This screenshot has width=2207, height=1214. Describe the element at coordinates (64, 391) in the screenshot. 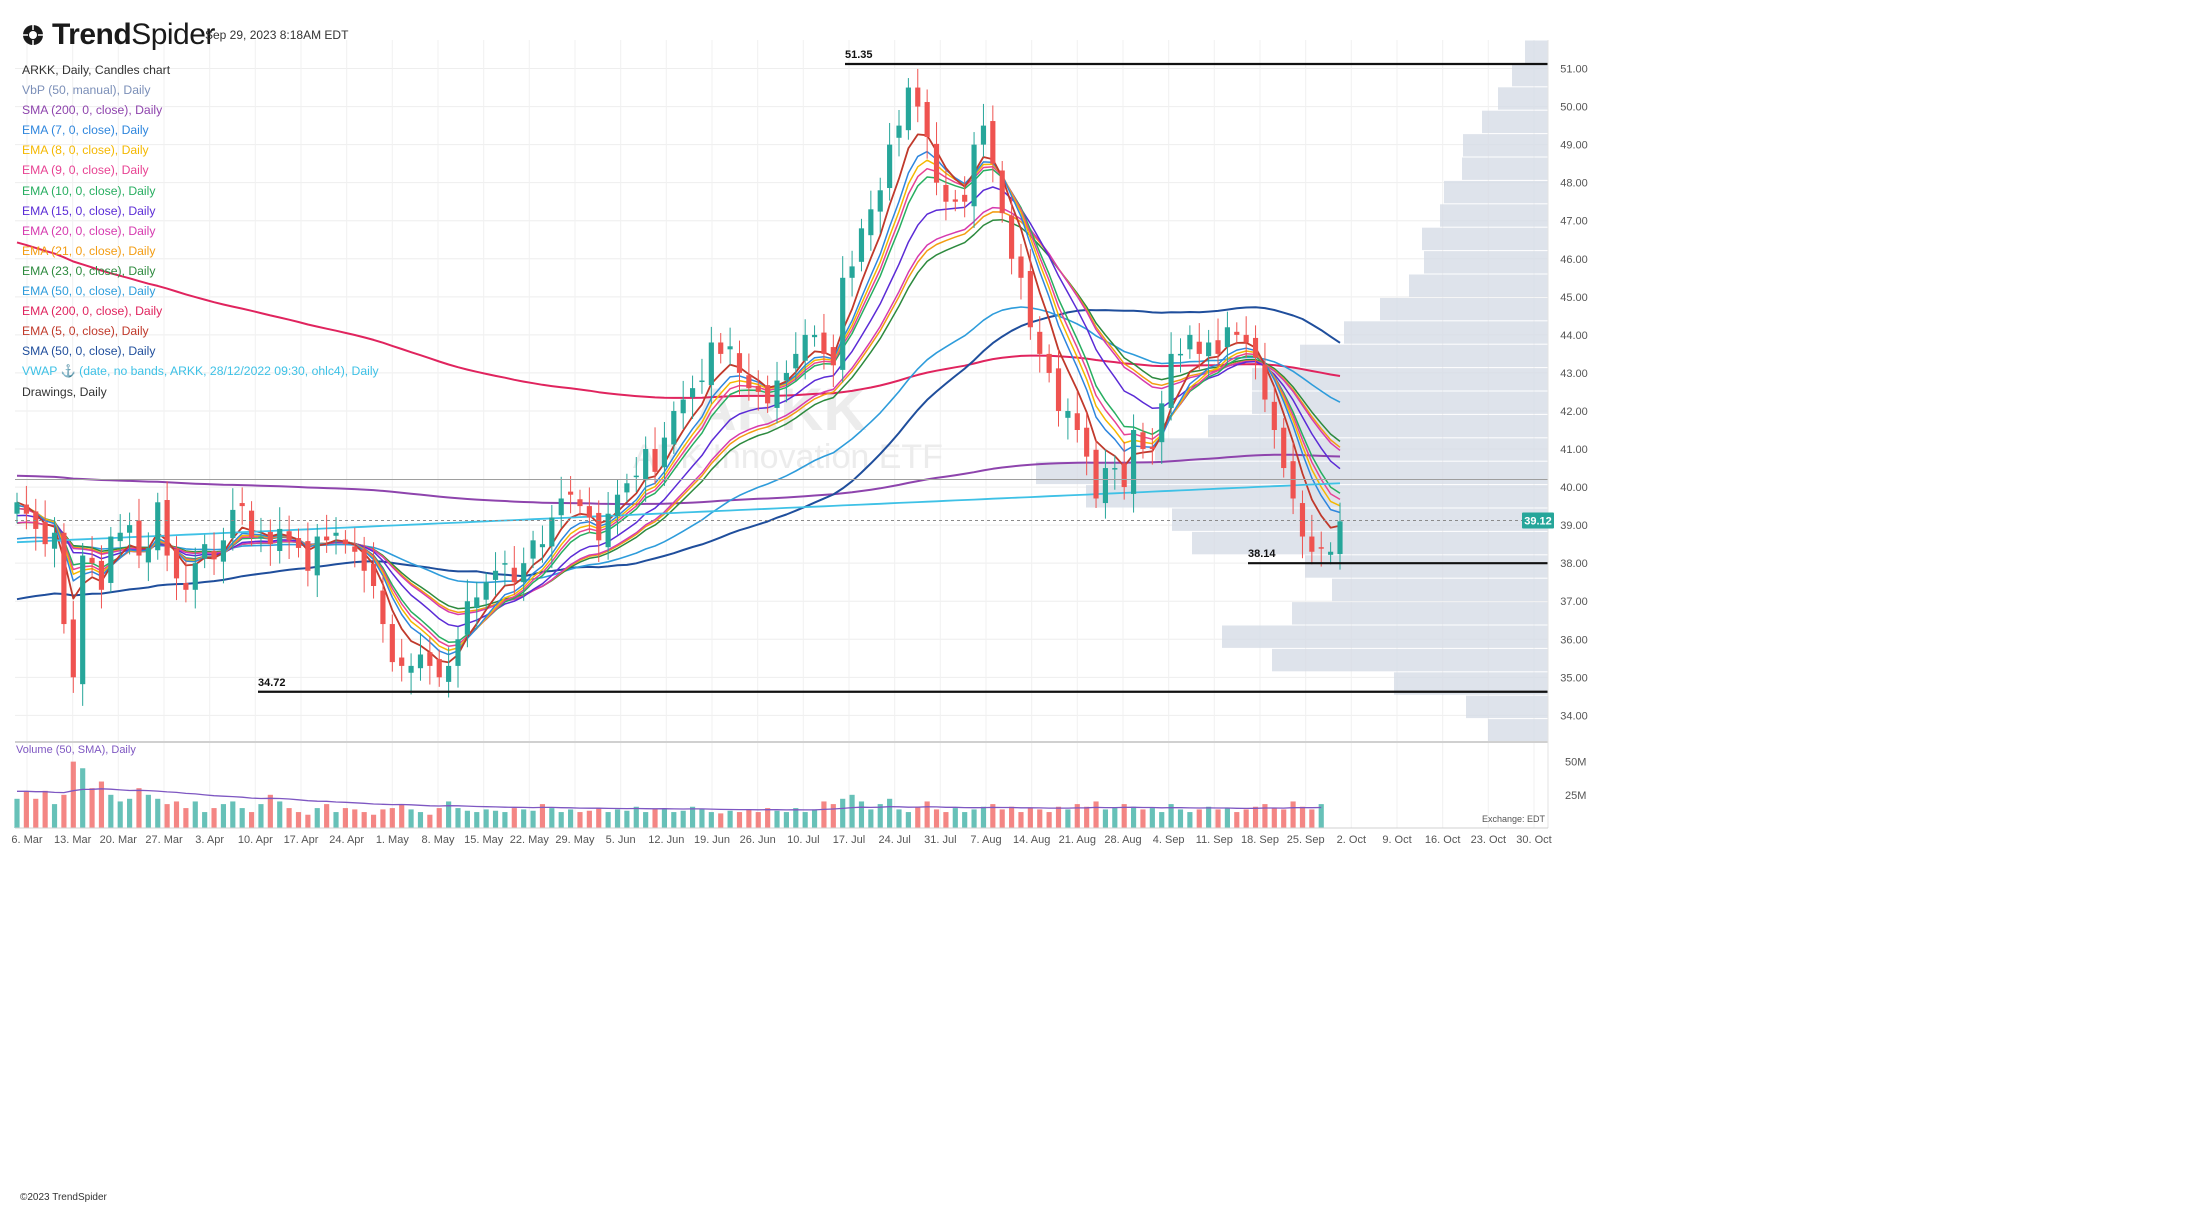

I see `legend-entry: Drawings, Daily` at that location.